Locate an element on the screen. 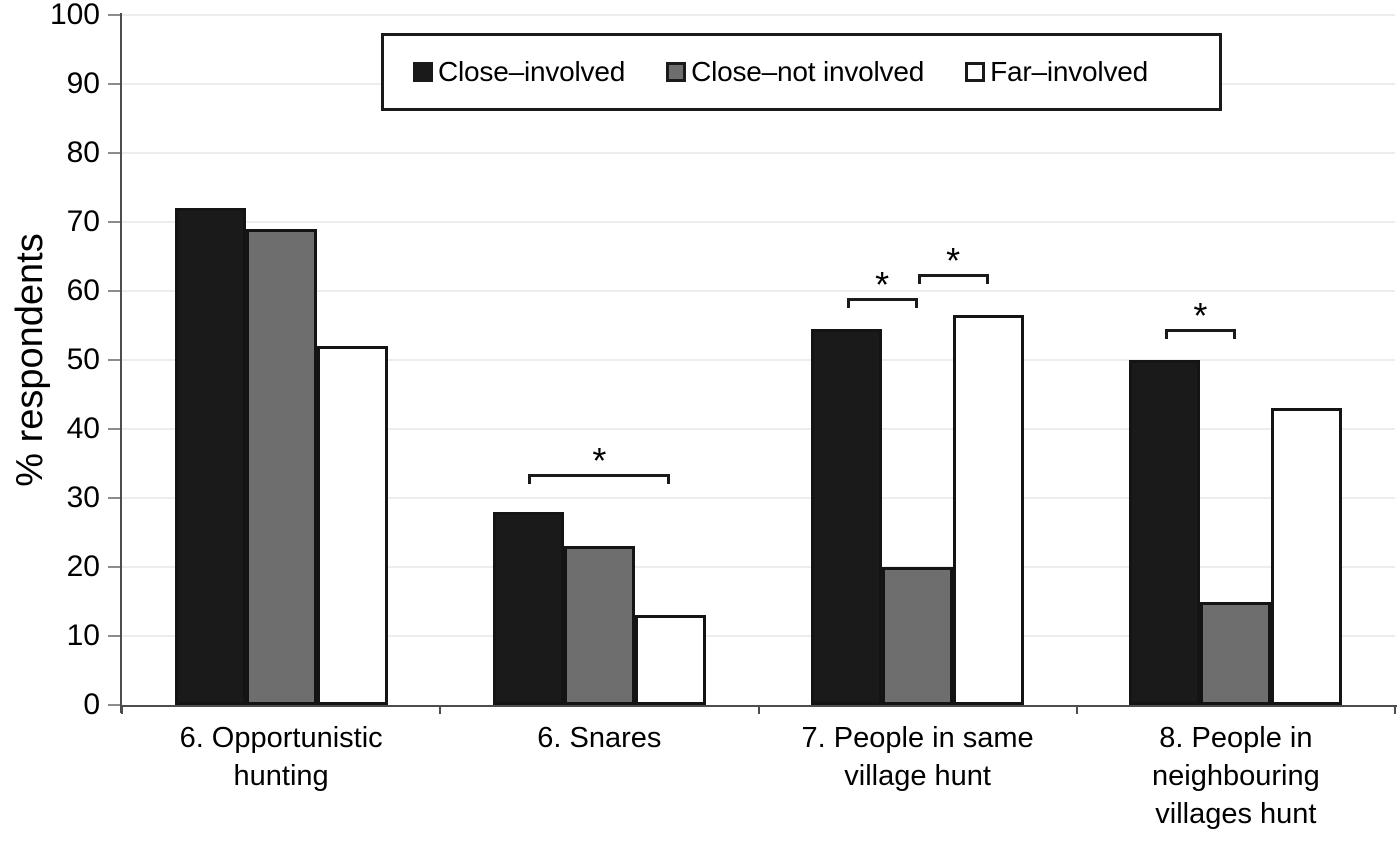 This screenshot has height=841, width=1400. legend-swatch-close-not-involved is located at coordinates (676, 72).